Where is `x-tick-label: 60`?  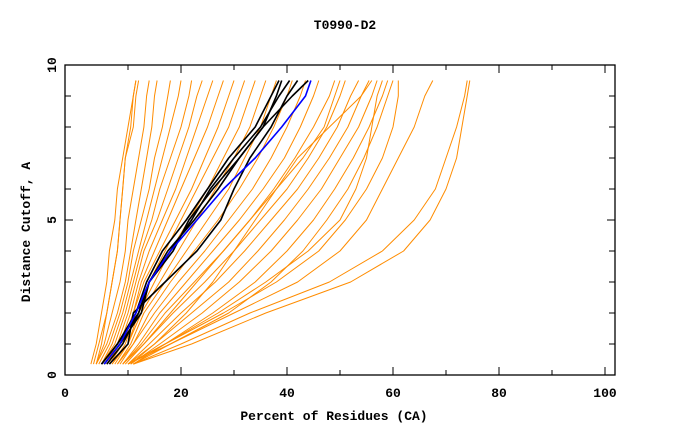
x-tick-label: 60 is located at coordinates (393, 393).